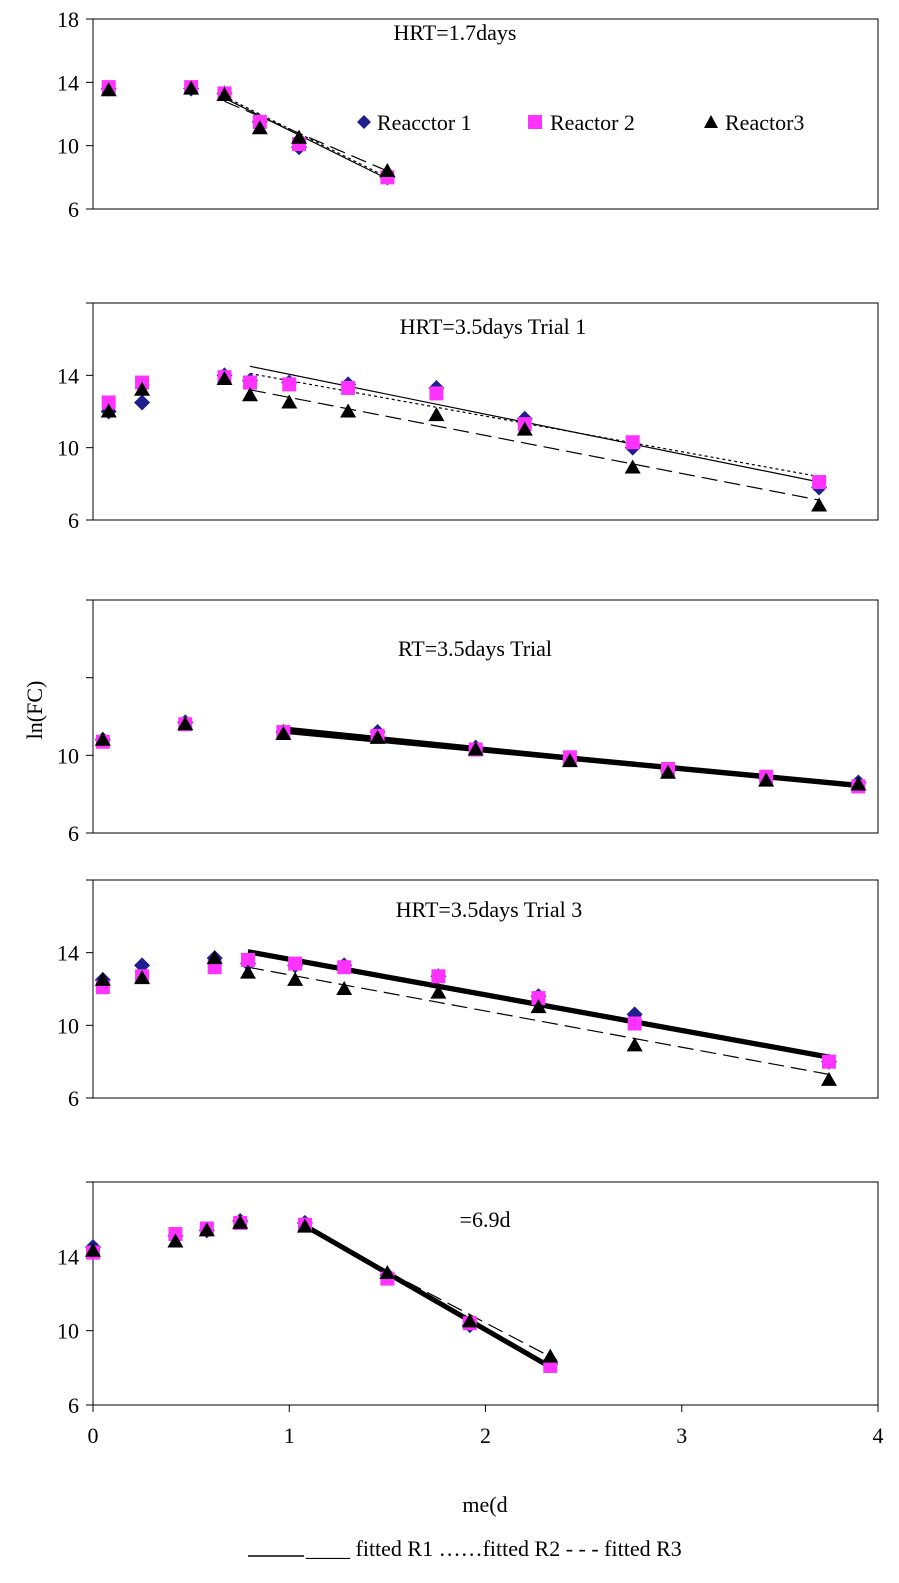  I want to click on legend-label-r2: Reactor 2, so click(592, 122).